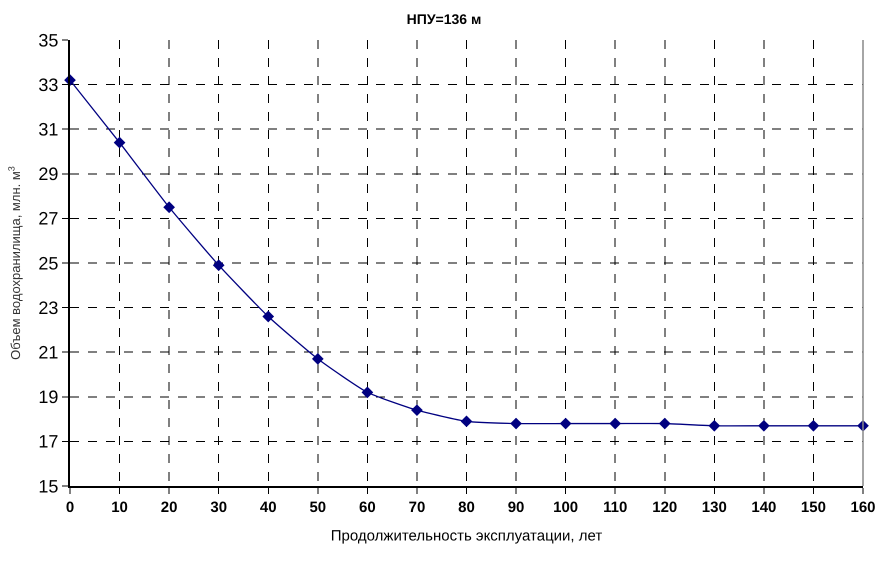 Image resolution: width=888 pixels, height=561 pixels. I want to click on x-tick-label: 0, so click(70, 507).